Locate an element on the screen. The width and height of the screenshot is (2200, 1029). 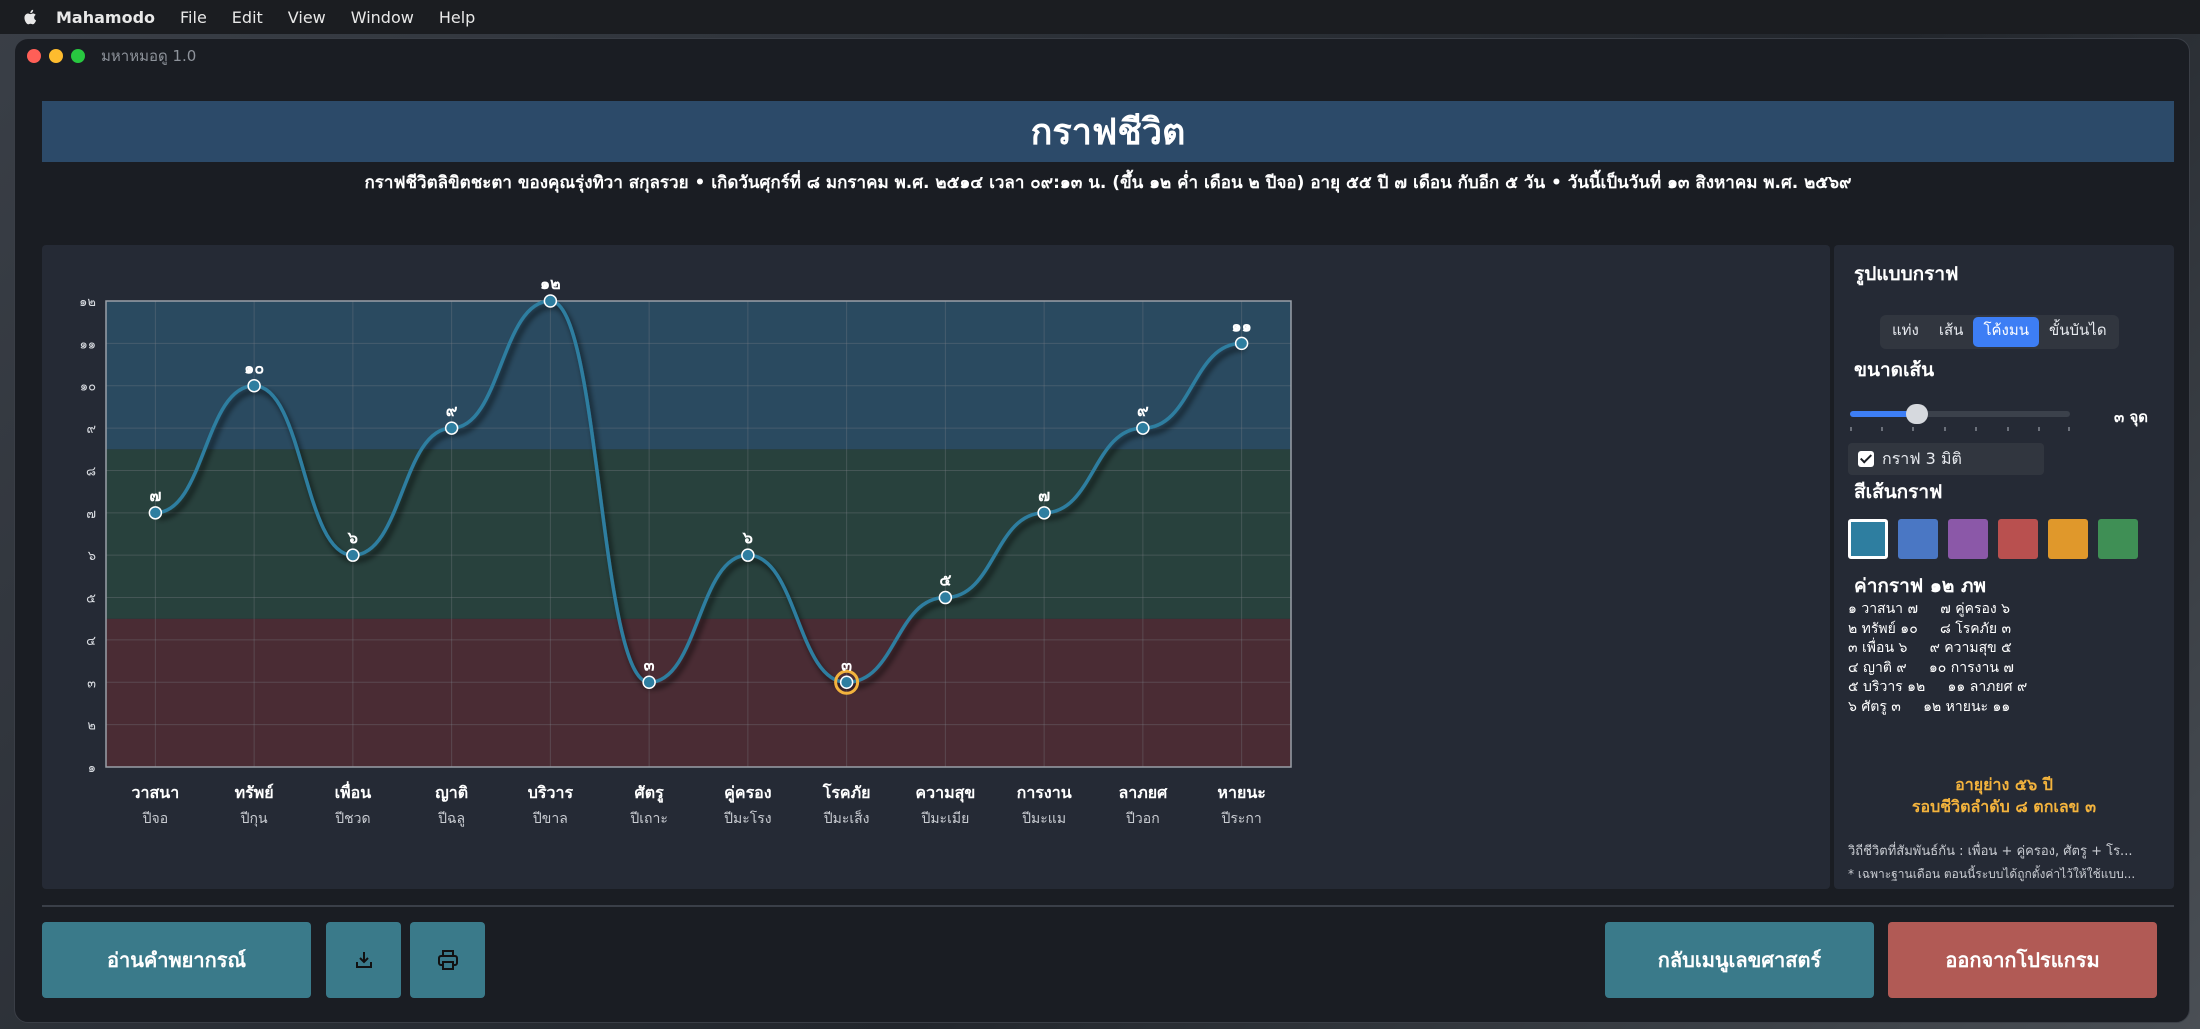
save-download-button is located at coordinates (363, 960).